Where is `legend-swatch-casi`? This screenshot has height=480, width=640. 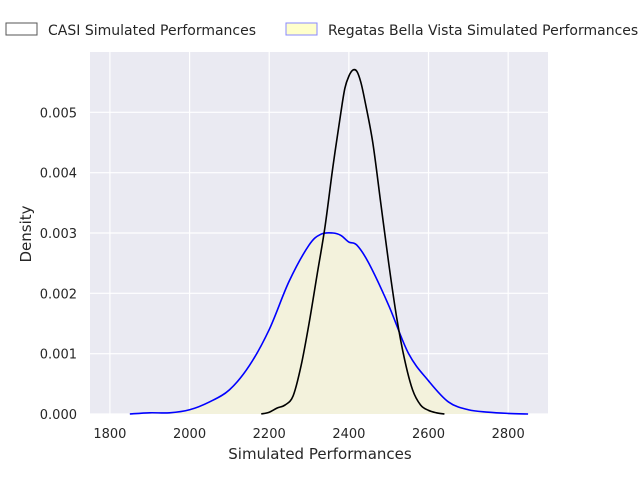
legend-swatch-casi is located at coordinates (21, 29).